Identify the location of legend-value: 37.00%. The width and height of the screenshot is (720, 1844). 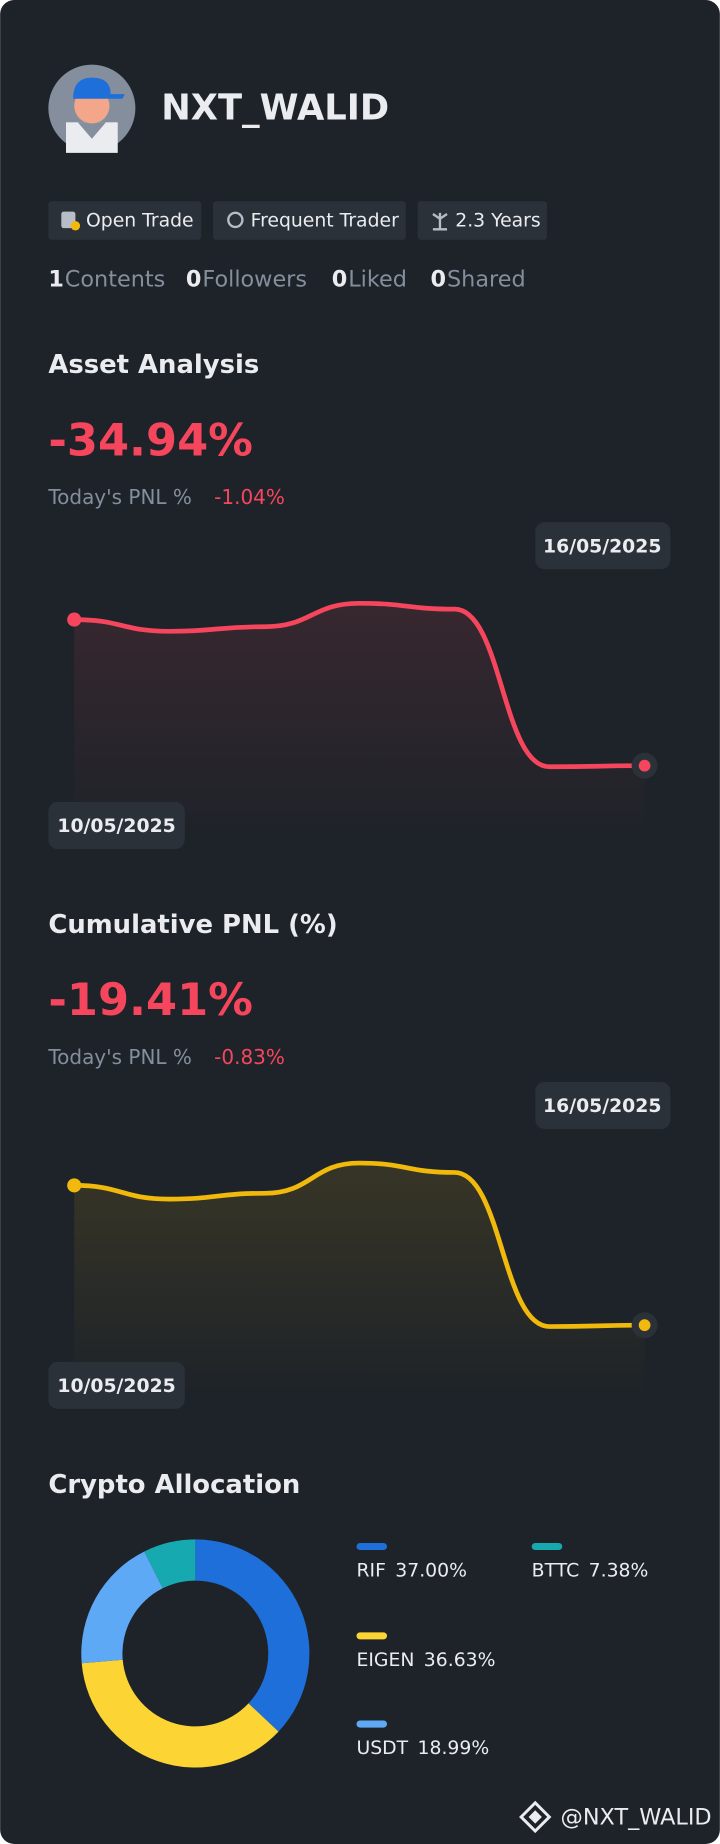
(431, 1571).